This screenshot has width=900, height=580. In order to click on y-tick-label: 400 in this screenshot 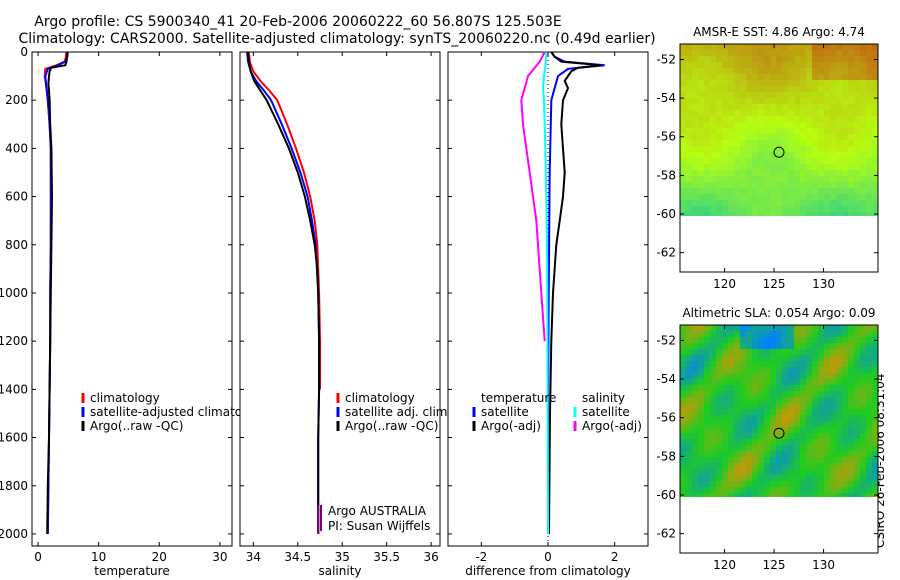, I will do `click(16, 148)`.